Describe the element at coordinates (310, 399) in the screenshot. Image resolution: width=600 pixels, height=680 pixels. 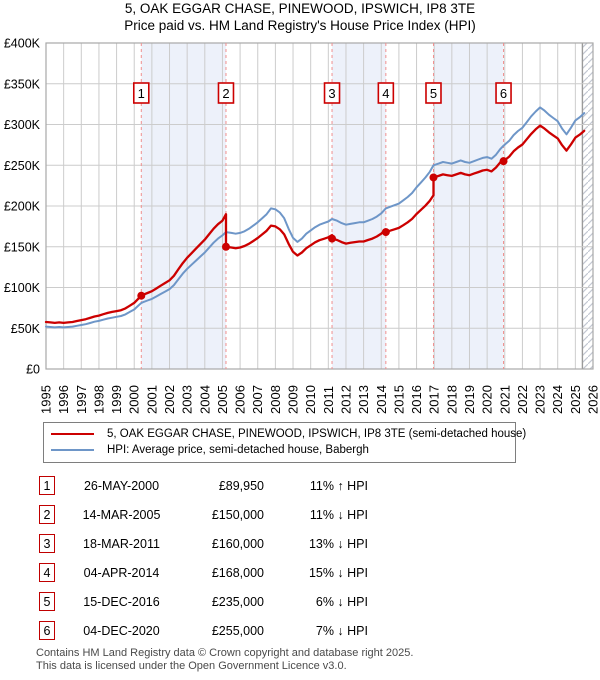
I see `x-axis-label: 2010` at that location.